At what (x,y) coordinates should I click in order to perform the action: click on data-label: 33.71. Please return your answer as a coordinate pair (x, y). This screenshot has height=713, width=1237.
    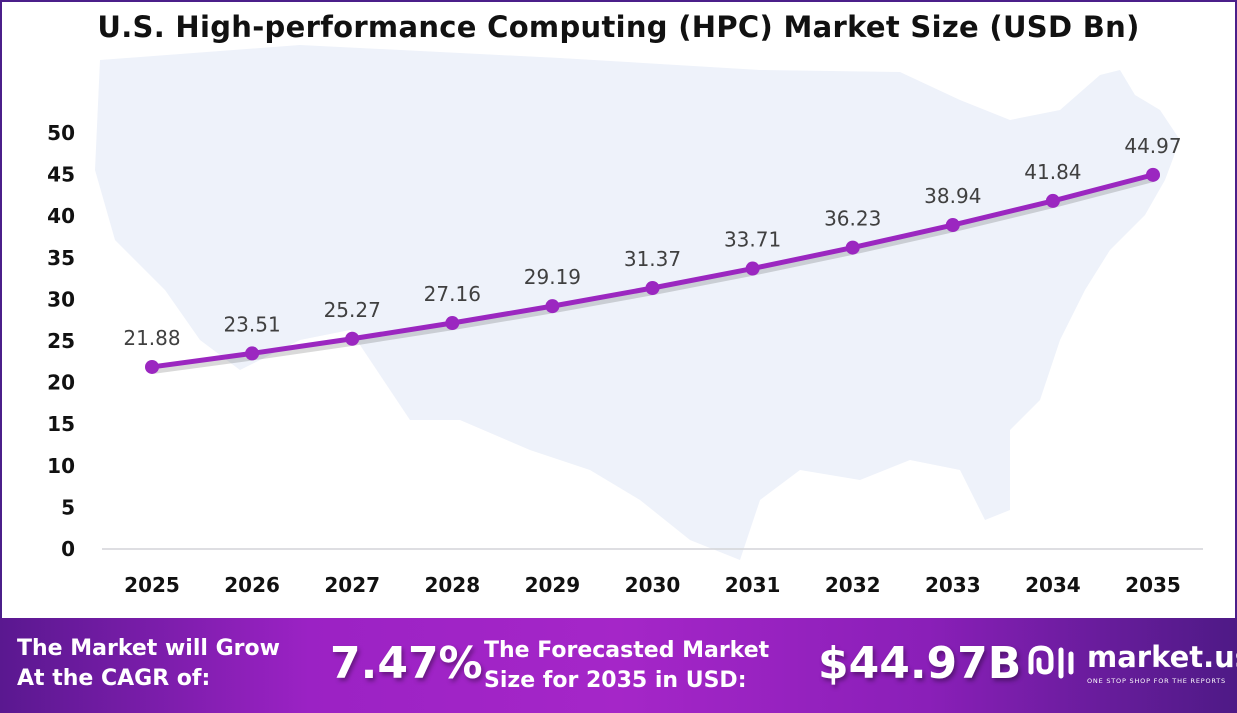
    Looking at the image, I should click on (752, 240).